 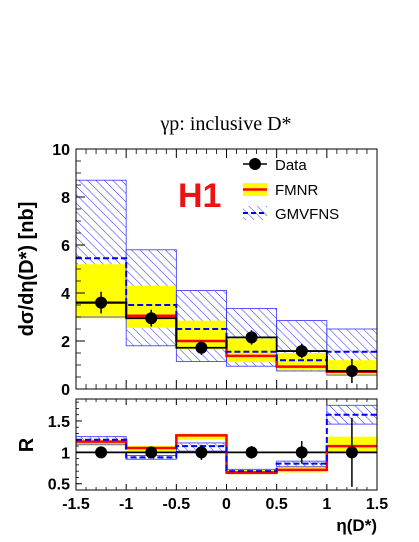 What do you see at coordinates (59, 485) in the screenshot?
I see `bot-y-tick-label-0: 0.5` at bounding box center [59, 485].